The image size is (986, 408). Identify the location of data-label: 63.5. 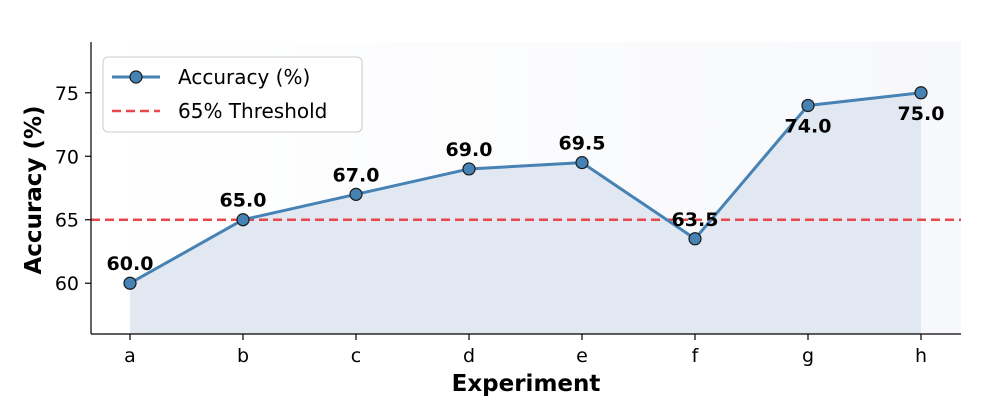
(695, 220).